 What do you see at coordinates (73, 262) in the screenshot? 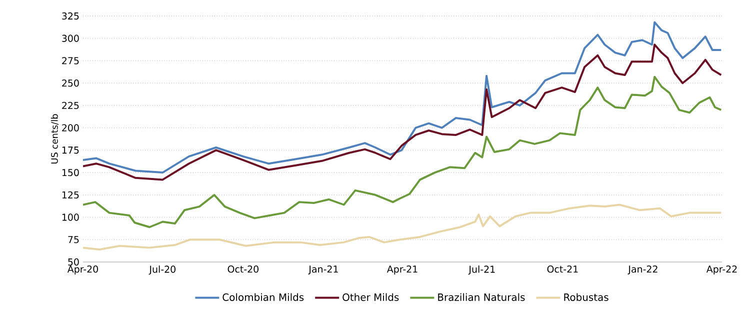
I see `y-tick-label: 50` at bounding box center [73, 262].